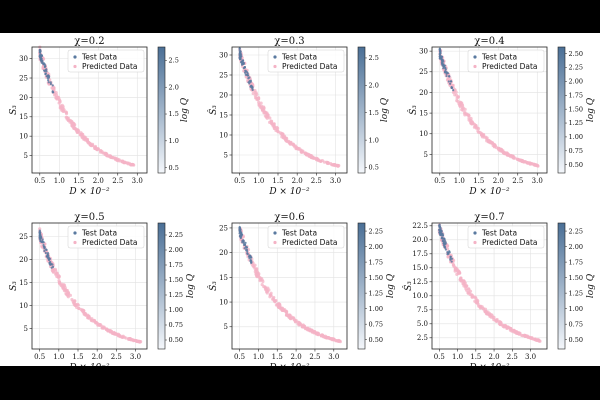  Describe the element at coordinates (296, 357) in the screenshot. I see `x-tick-label: 2.0` at that location.